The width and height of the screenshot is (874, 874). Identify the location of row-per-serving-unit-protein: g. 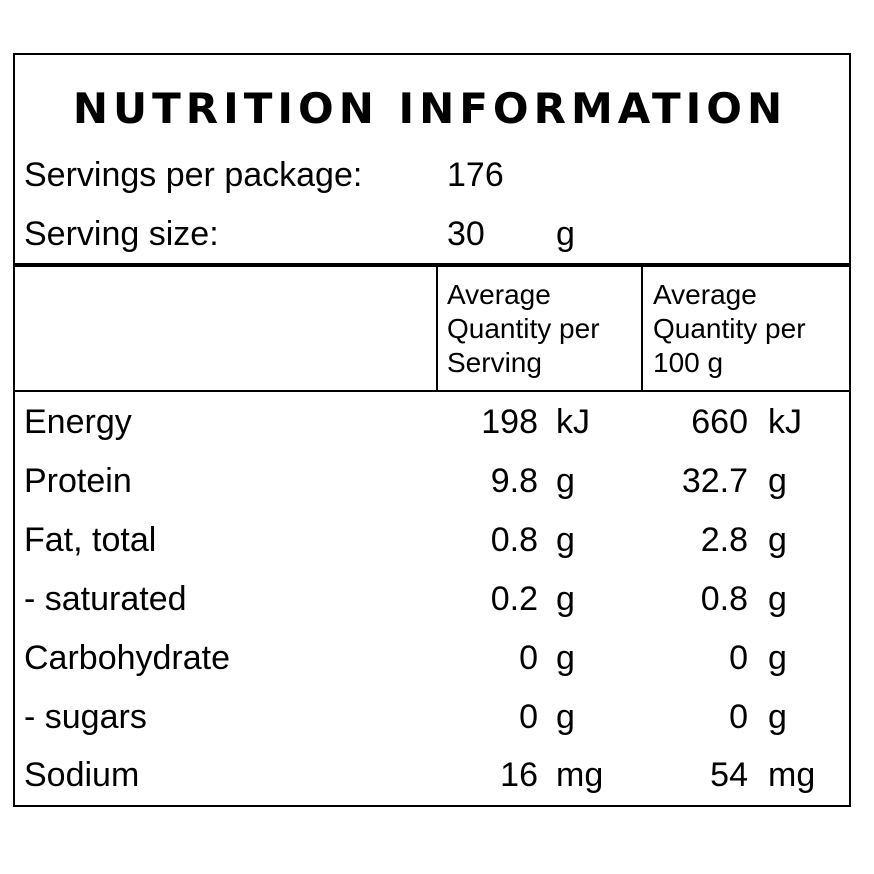
(565, 481).